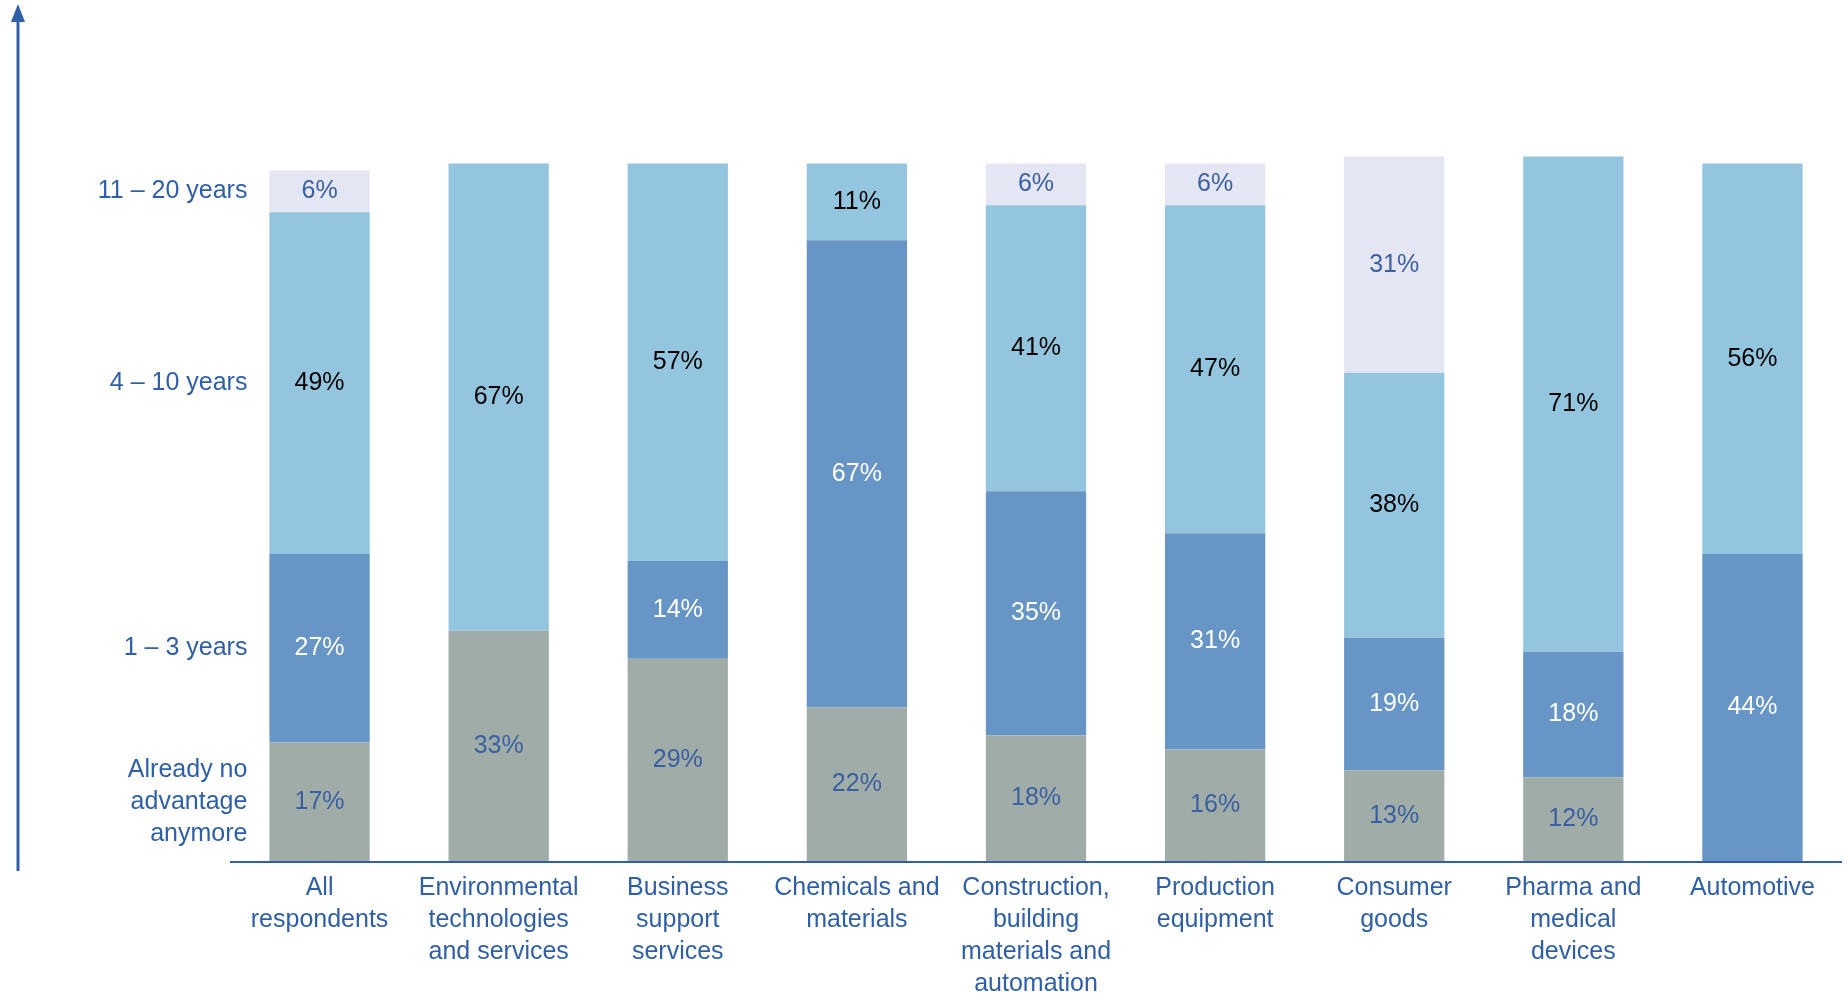 The width and height of the screenshot is (1846, 1007). What do you see at coordinates (857, 901) in the screenshot?
I see `x-tick-label: Chemicals and materials` at bounding box center [857, 901].